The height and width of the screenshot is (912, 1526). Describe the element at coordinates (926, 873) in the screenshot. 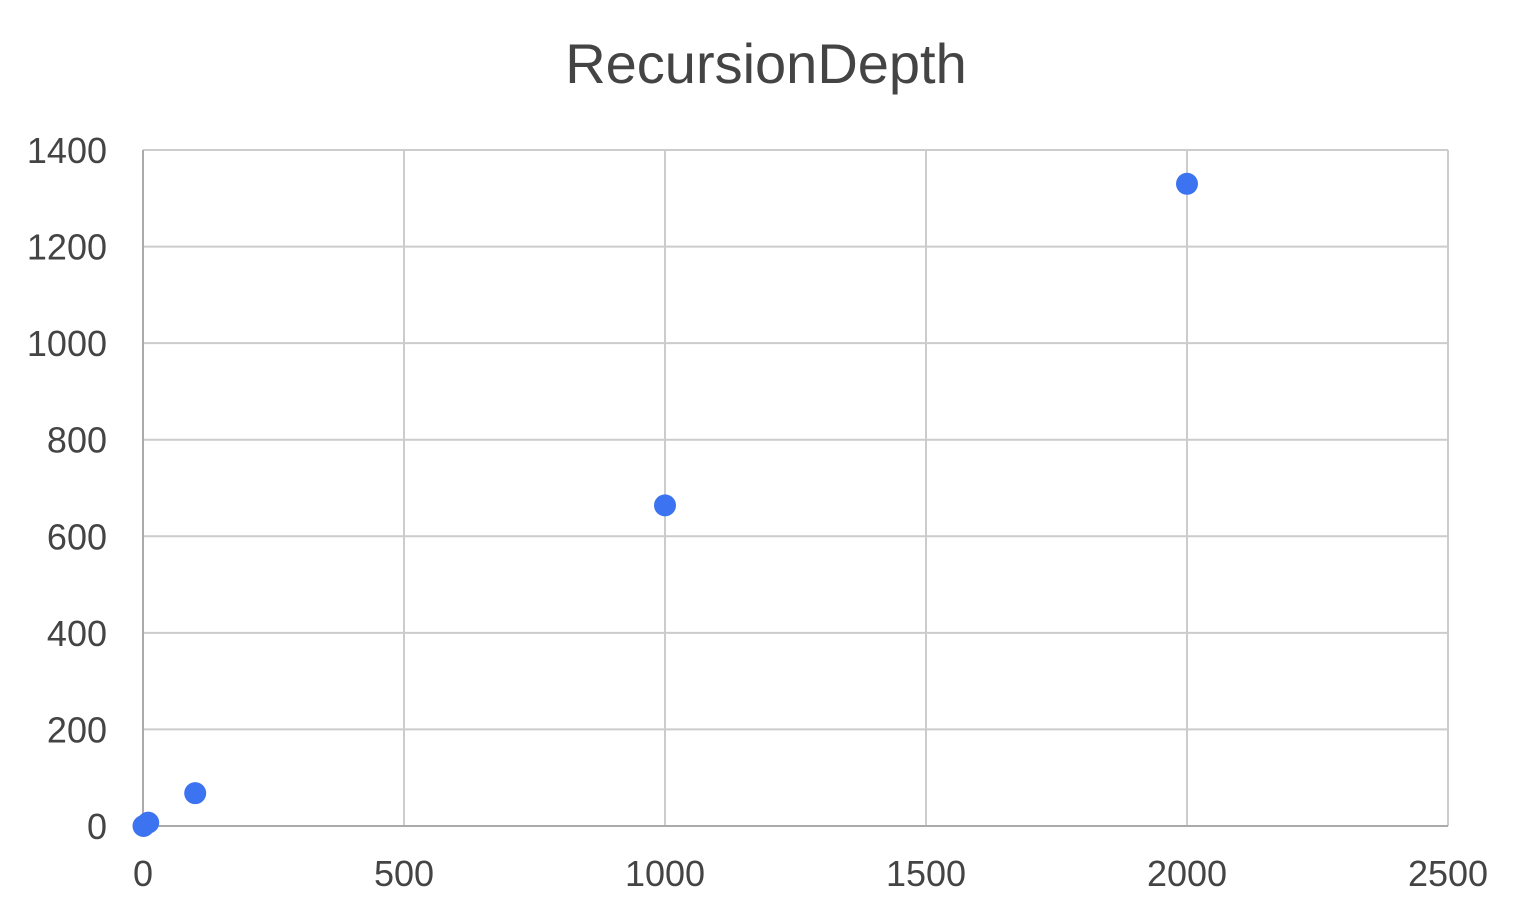

I see `x-tick-label: 1500` at that location.